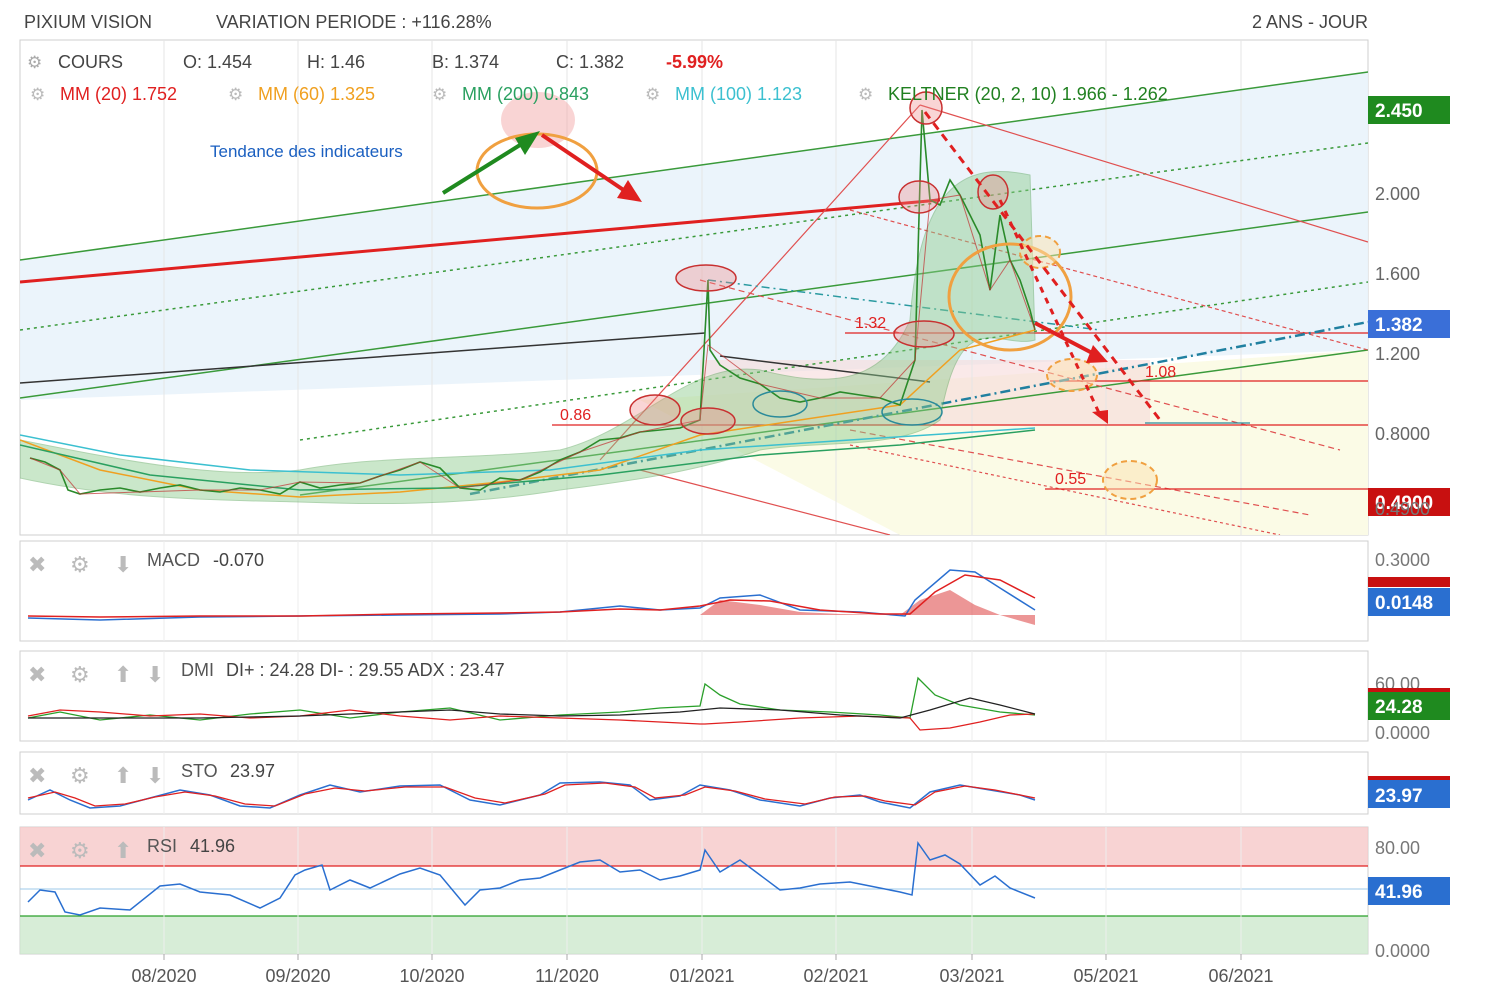 The width and height of the screenshot is (1494, 1000). What do you see at coordinates (1397, 194) in the screenshot?
I see `y-tick-label: 2.000` at bounding box center [1397, 194].